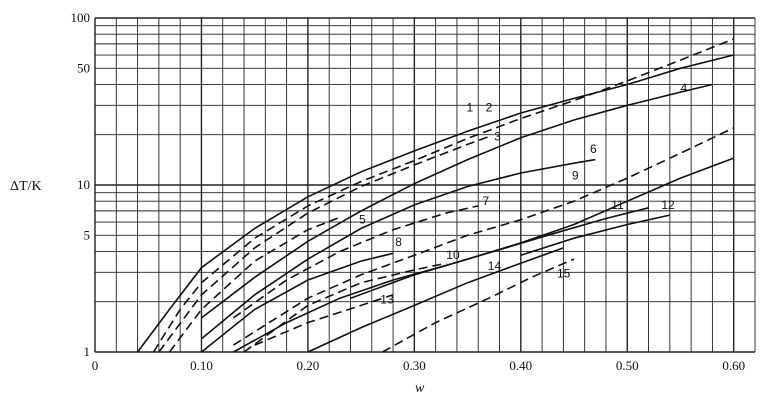 Image resolution: width=783 pixels, height=404 pixels. What do you see at coordinates (95, 365) in the screenshot?
I see `x-tick-label: 0` at bounding box center [95, 365].